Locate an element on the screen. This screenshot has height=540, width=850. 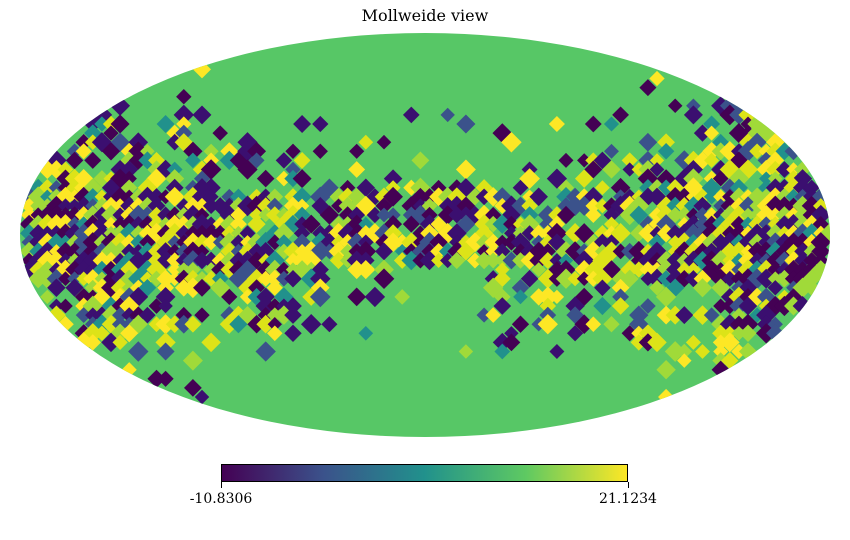
colorbar-min-tick is located at coordinates (221, 485).